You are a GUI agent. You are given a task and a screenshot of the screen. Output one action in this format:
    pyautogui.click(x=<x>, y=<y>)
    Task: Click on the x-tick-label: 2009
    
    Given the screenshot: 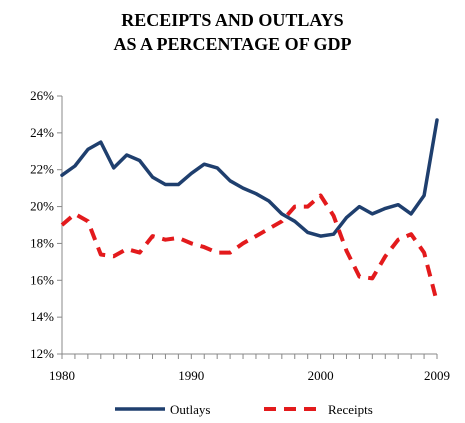 What is the action you would take?
    pyautogui.click(x=437, y=375)
    